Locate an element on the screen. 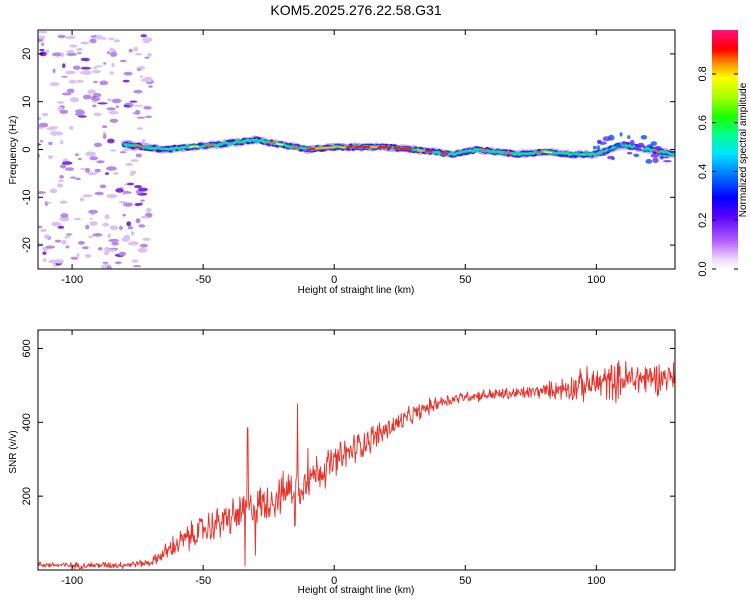 This screenshot has height=600, width=750. x-tick-label: 100 is located at coordinates (596, 280).